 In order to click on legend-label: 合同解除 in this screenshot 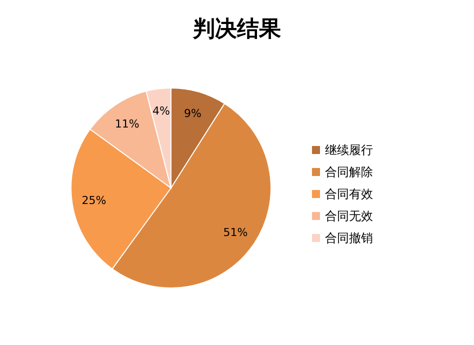, I will do `click(349, 172)`.